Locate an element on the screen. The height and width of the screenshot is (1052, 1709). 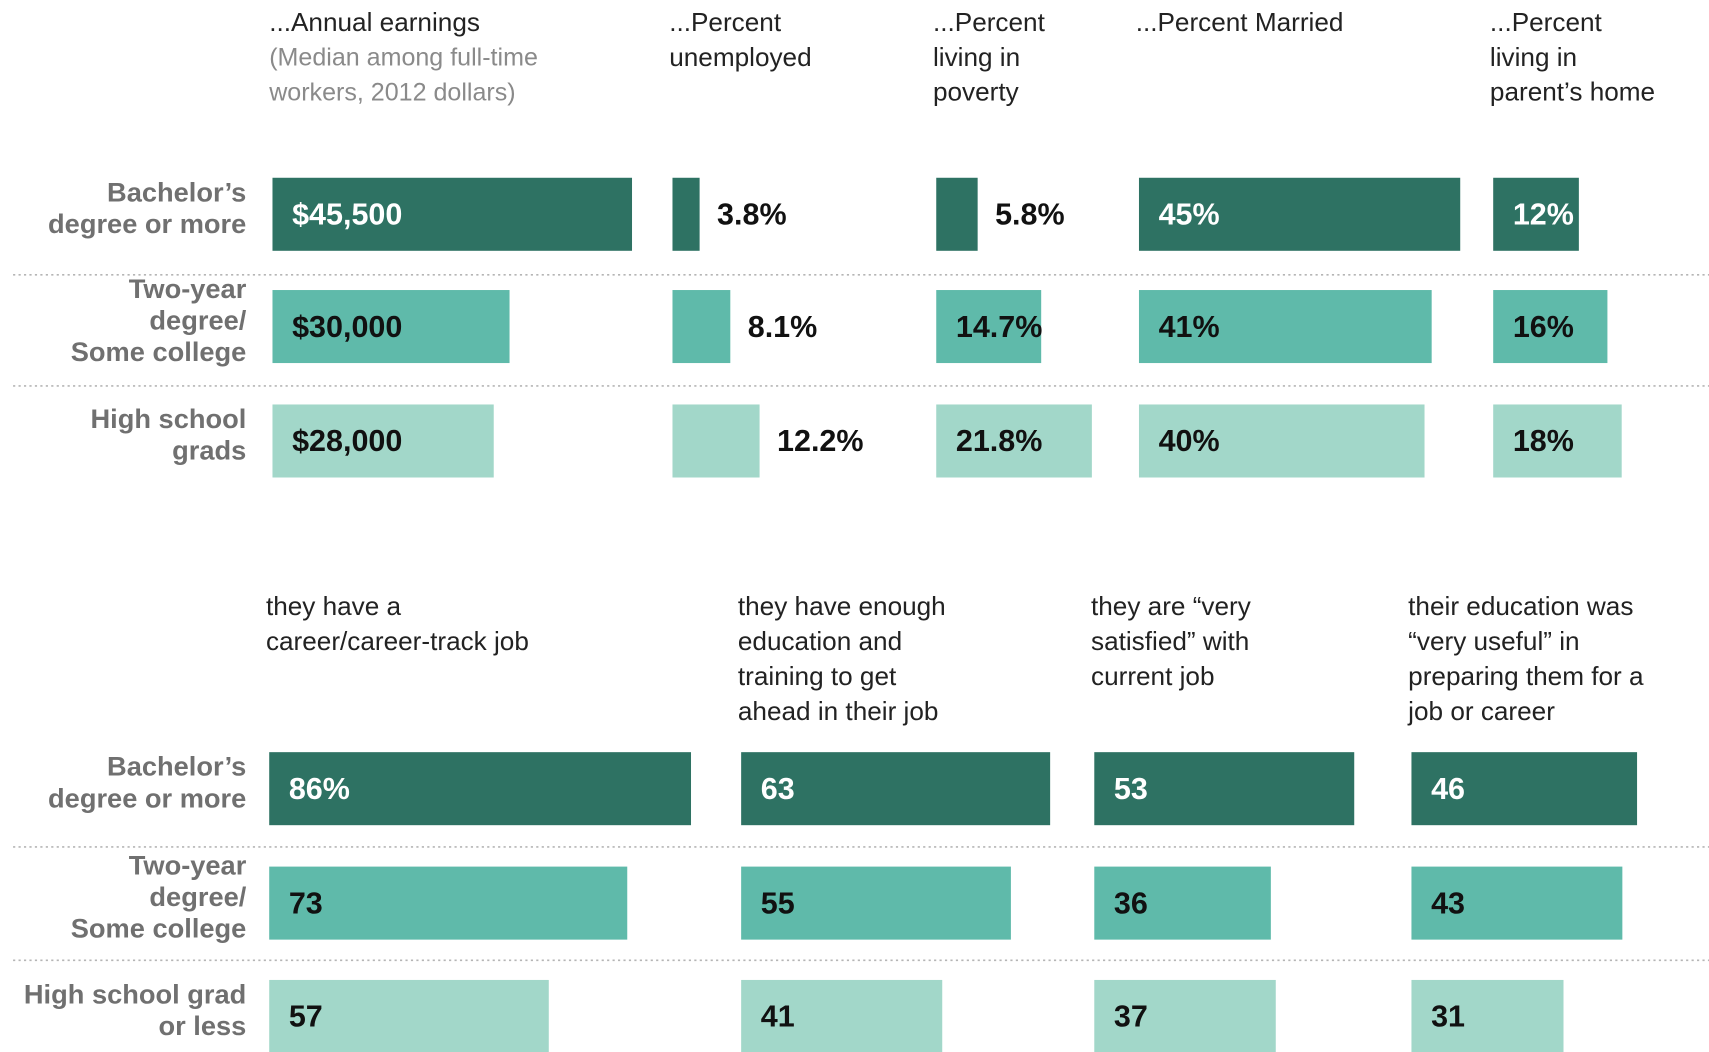
panel-header: training to get is located at coordinates (817, 676).